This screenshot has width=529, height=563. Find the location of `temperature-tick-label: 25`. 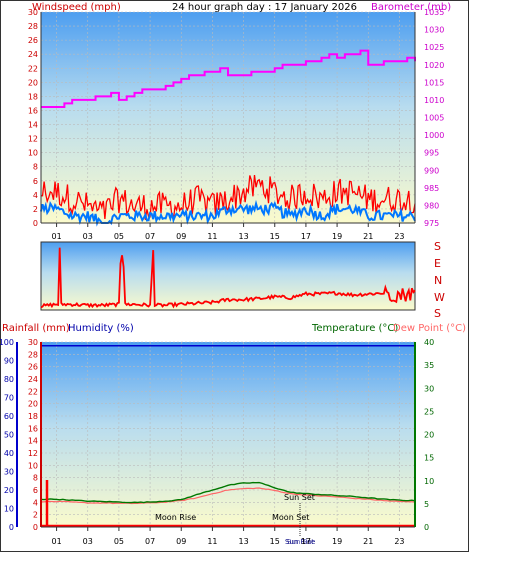

temperature-tick-label: 25 is located at coordinates (429, 411).